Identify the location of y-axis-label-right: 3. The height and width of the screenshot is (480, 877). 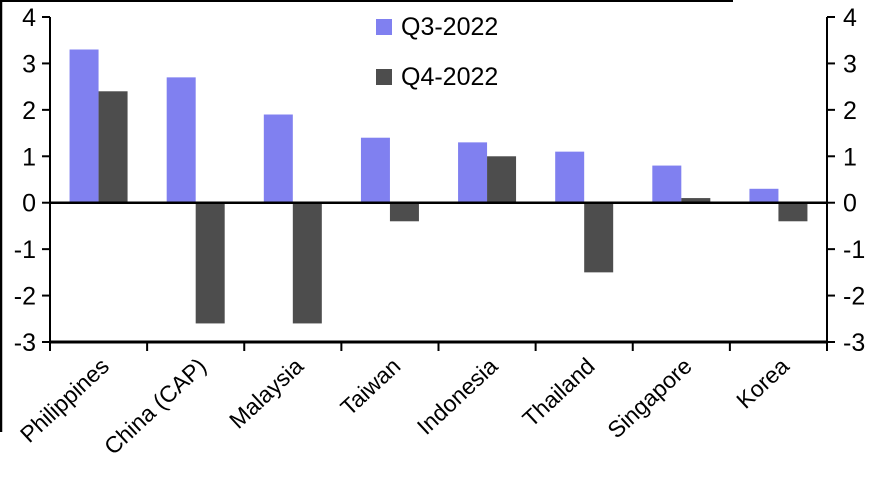
(850, 64).